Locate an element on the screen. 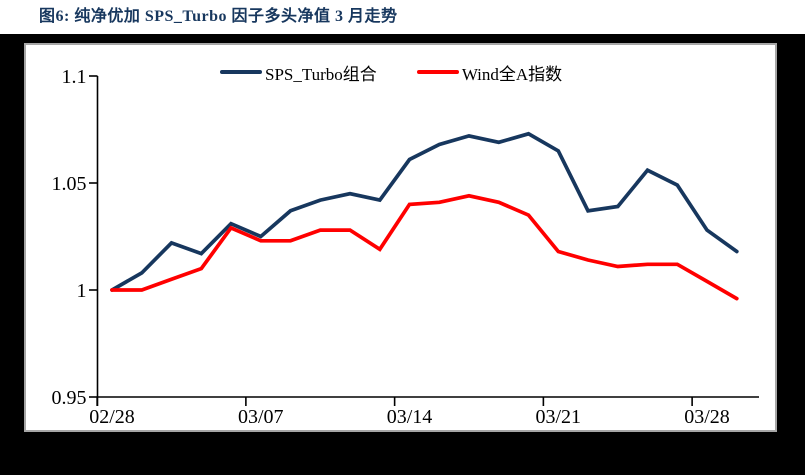 Image resolution: width=805 pixels, height=475 pixels. legend: SPS_Turbo组合 Wind全A指数 is located at coordinates (391, 72).